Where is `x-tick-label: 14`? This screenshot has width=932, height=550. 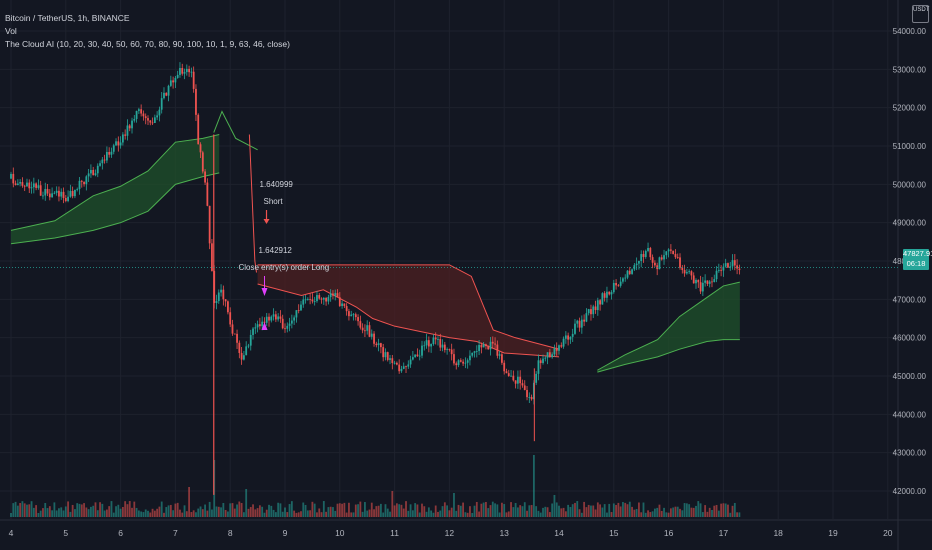 x-tick-label: 14 is located at coordinates (559, 533).